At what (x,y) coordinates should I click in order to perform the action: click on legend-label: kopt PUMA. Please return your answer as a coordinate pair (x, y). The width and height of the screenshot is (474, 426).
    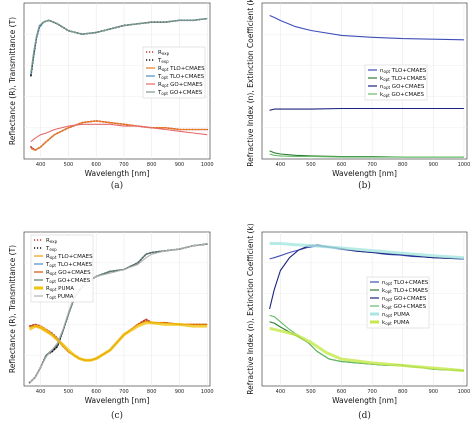
    Looking at the image, I should click on (396, 323).